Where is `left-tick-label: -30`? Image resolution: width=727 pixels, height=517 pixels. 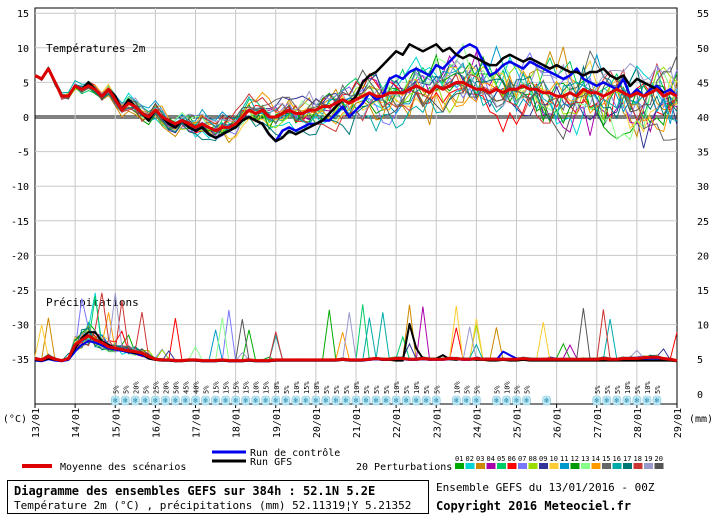
left-tick-label: -30 is located at coordinates (20, 326).